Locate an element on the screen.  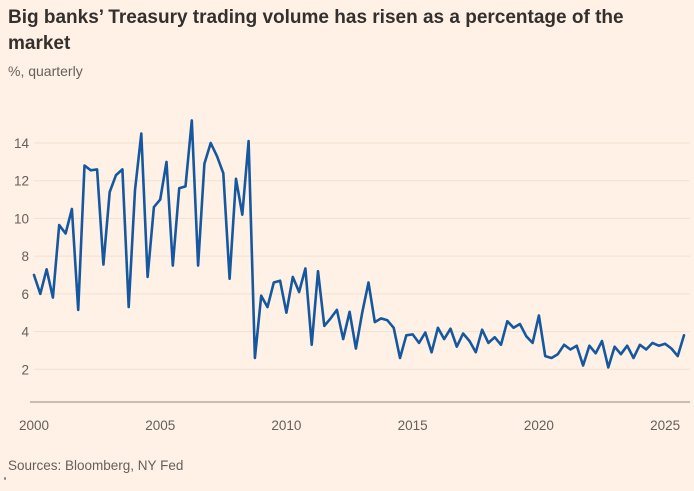
x-axis-tick-label: 2005 is located at coordinates (160, 425).